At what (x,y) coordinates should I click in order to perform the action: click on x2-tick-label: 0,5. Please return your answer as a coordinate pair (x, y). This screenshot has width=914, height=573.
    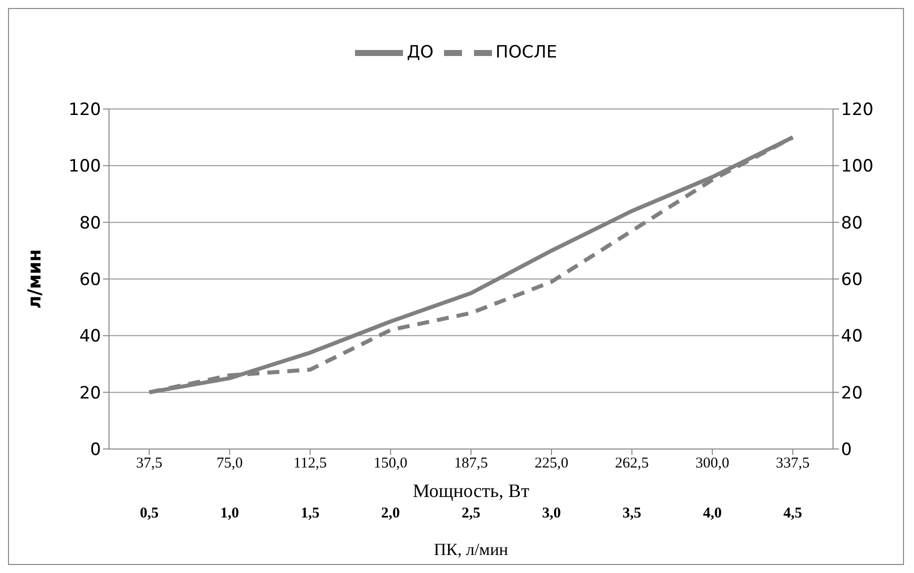
    Looking at the image, I should click on (149, 514).